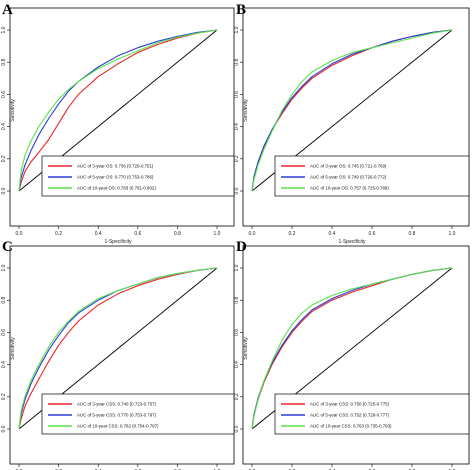 The height and width of the screenshot is (470, 474). What do you see at coordinates (118, 426) in the screenshot?
I see `legend-label: AUC of 10-year CSS: 0.782 (0.754-0.797)` at bounding box center [118, 426].